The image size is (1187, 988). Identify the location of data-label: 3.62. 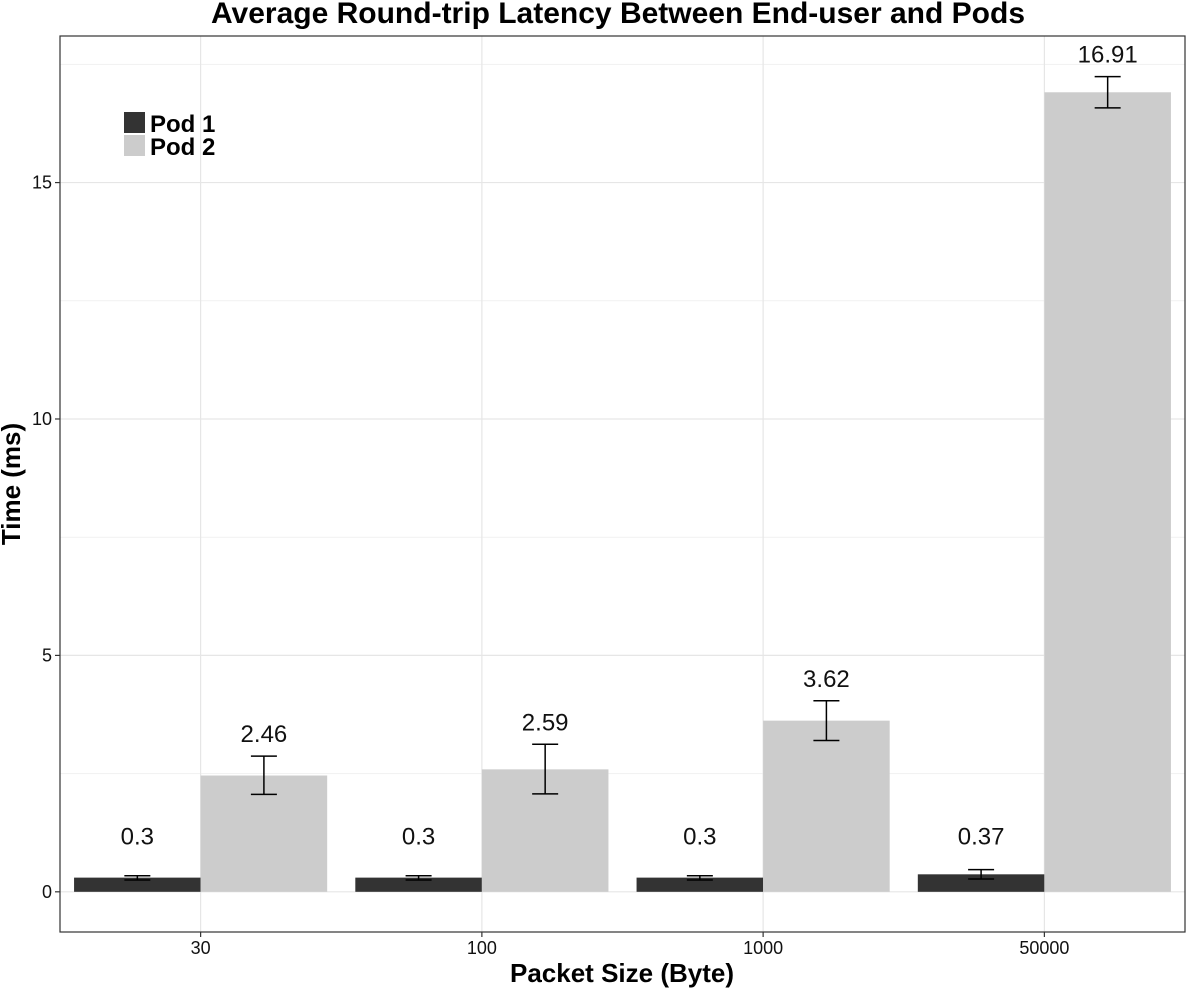
(826, 679).